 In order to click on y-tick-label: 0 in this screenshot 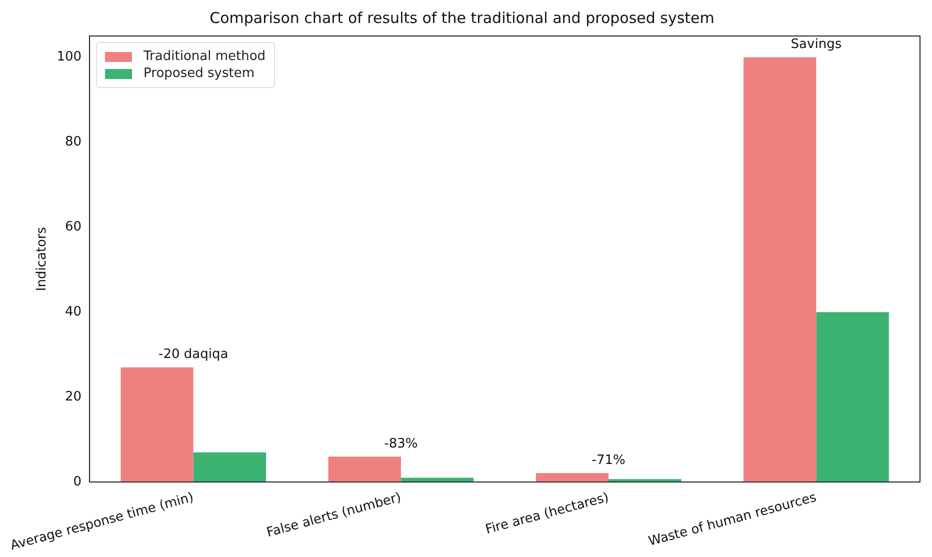, I will do `click(77, 482)`.